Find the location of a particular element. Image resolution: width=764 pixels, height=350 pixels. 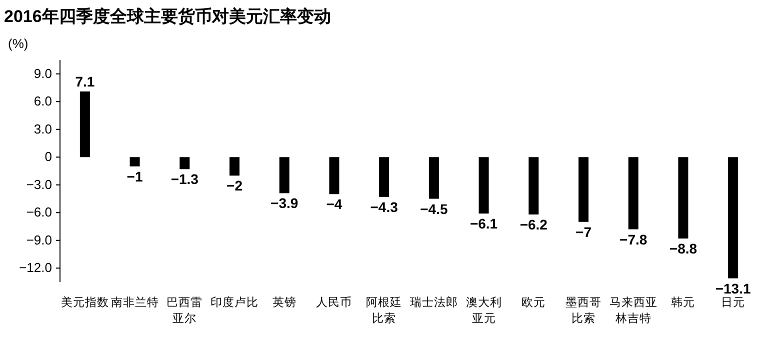

data-label: −6.1 is located at coordinates (484, 224).